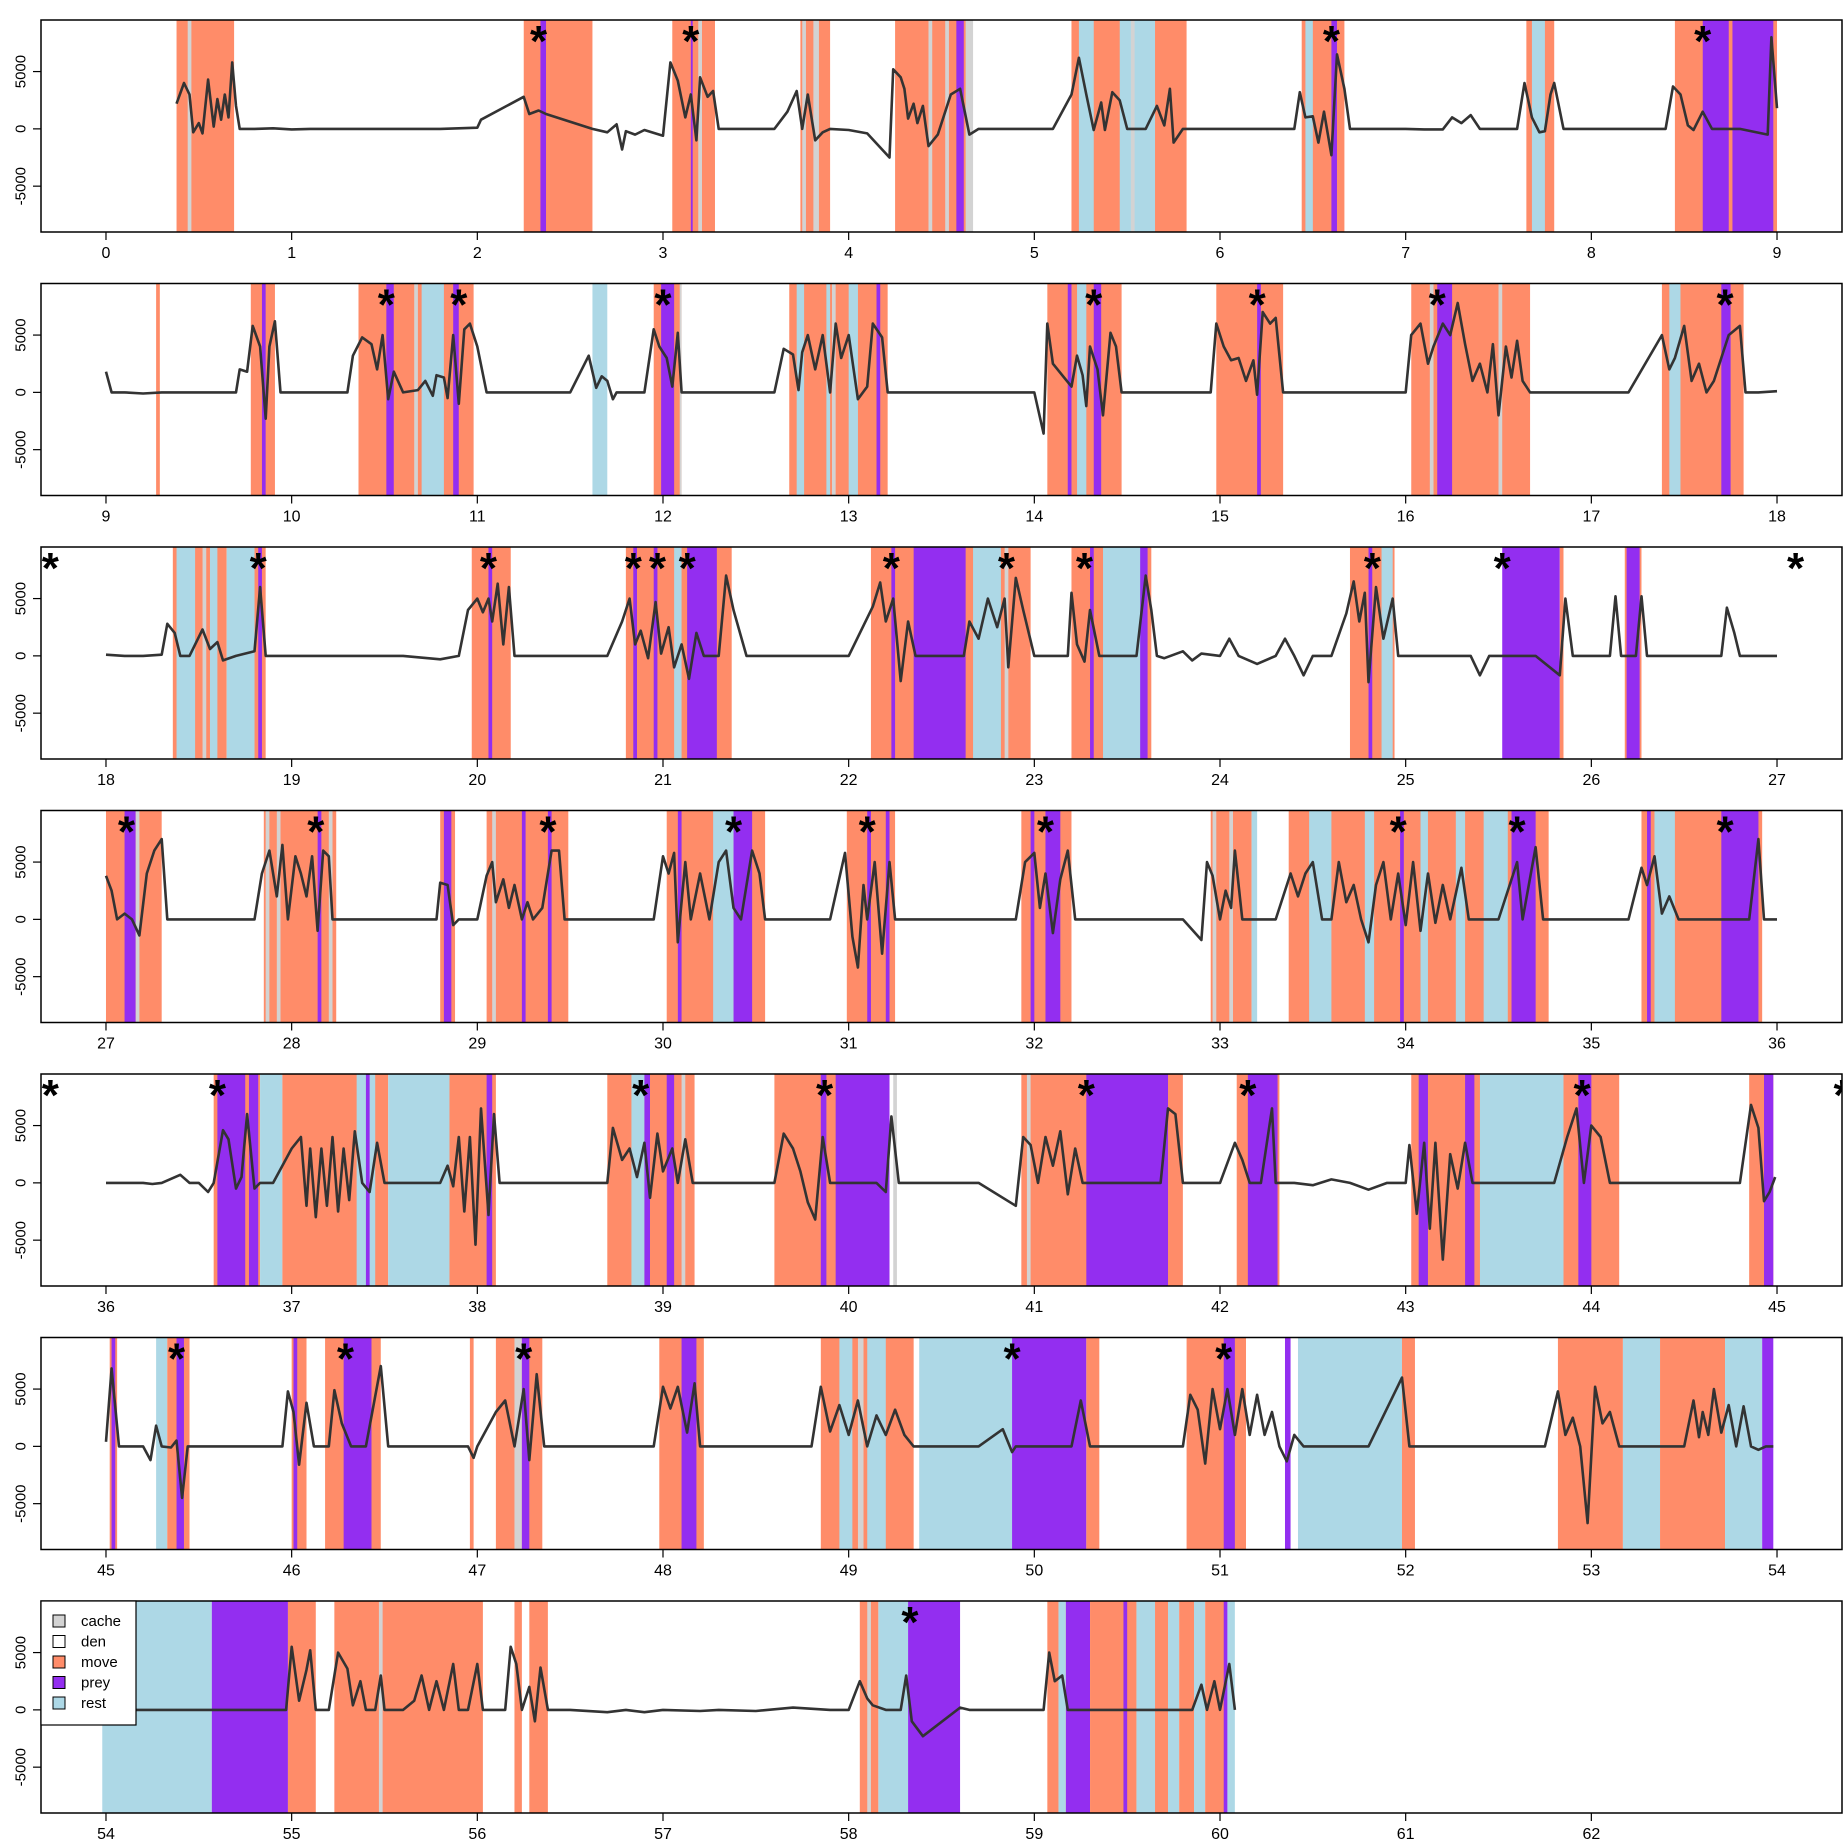 The image size is (1844, 1844). I want to click on x-tick-label: 3, so click(663, 253).